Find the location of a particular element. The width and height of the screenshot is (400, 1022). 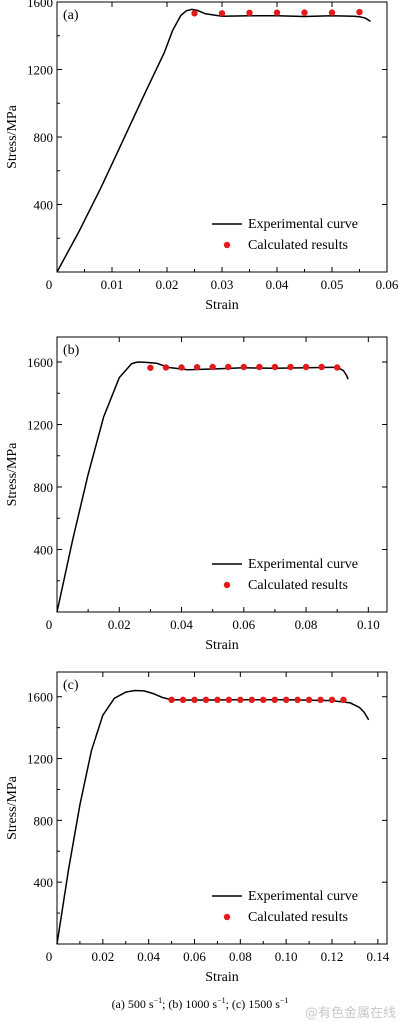

caption-exponent-a: −1 is located at coordinates (158, 1000).